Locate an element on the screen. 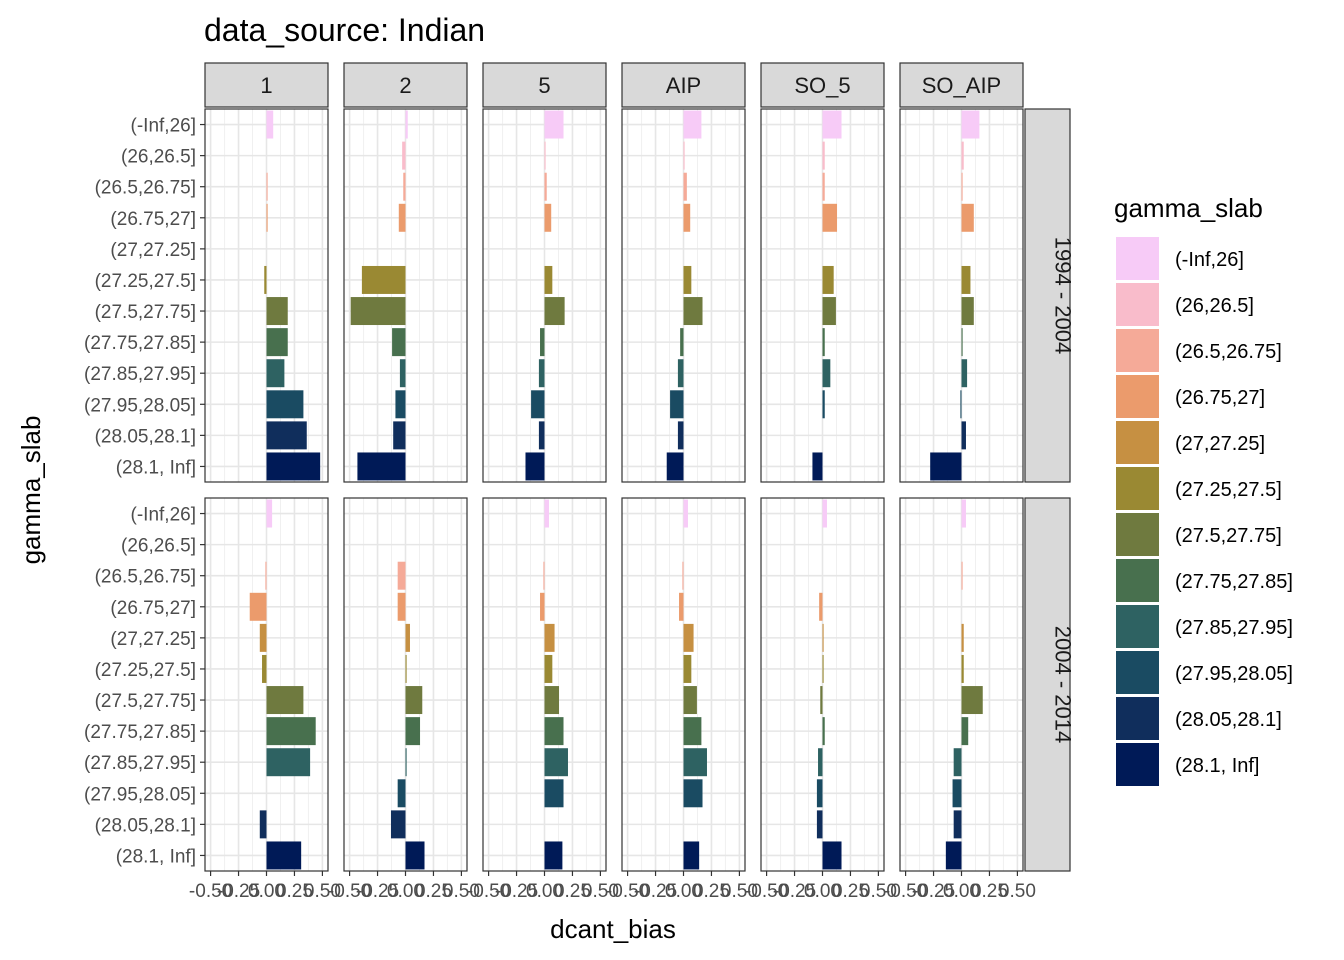 This screenshot has height=960, width=1344. y-tick-label: (28.1, Inf] is located at coordinates (156, 856).